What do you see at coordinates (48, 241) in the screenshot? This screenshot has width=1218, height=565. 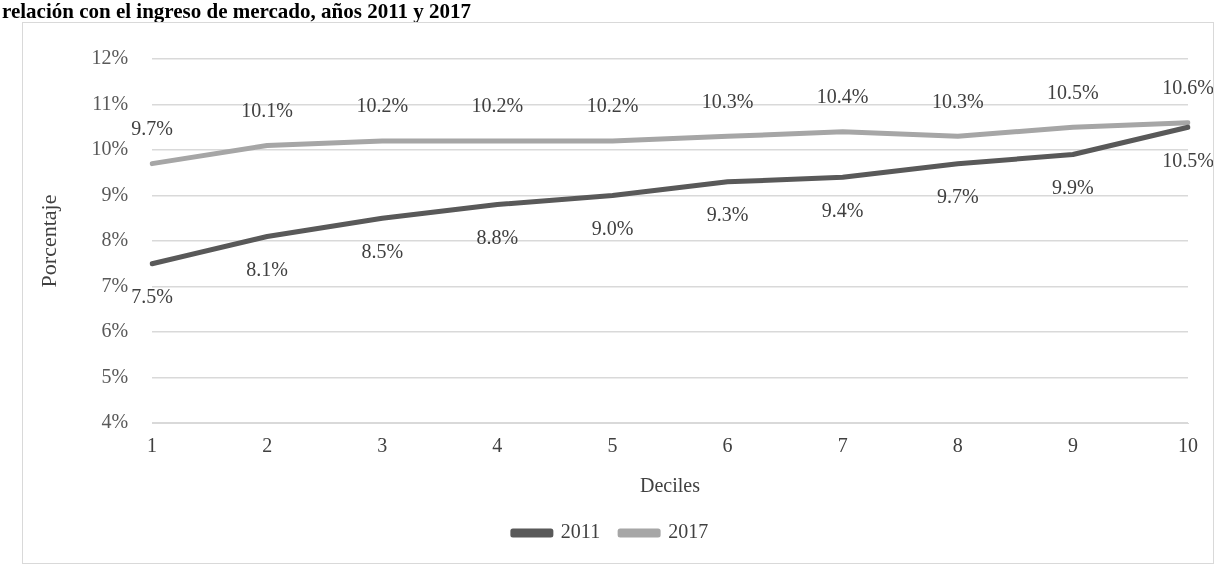 I see `y-axis-title: Porcentaje` at bounding box center [48, 241].